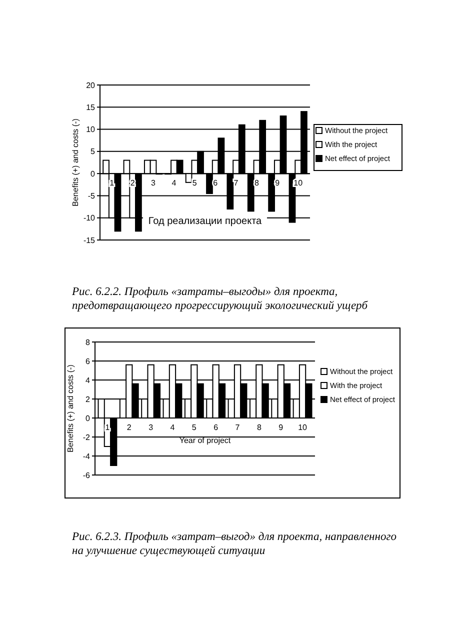 This screenshot has height=629, width=450. Describe the element at coordinates (220, 299) in the screenshot. I see `text: Рис. 6.2.2. Профиль «затраты–выгоды» для проекта, предотвращающего прогрессирующий экологический ущерб` at that location.